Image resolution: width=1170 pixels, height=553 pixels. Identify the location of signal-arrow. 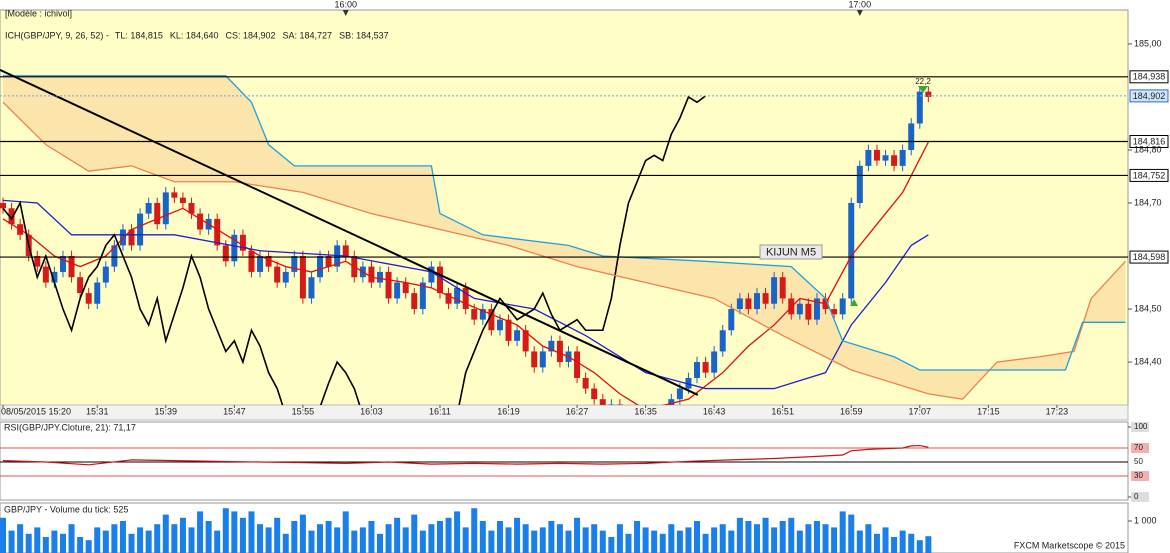
(854, 302).